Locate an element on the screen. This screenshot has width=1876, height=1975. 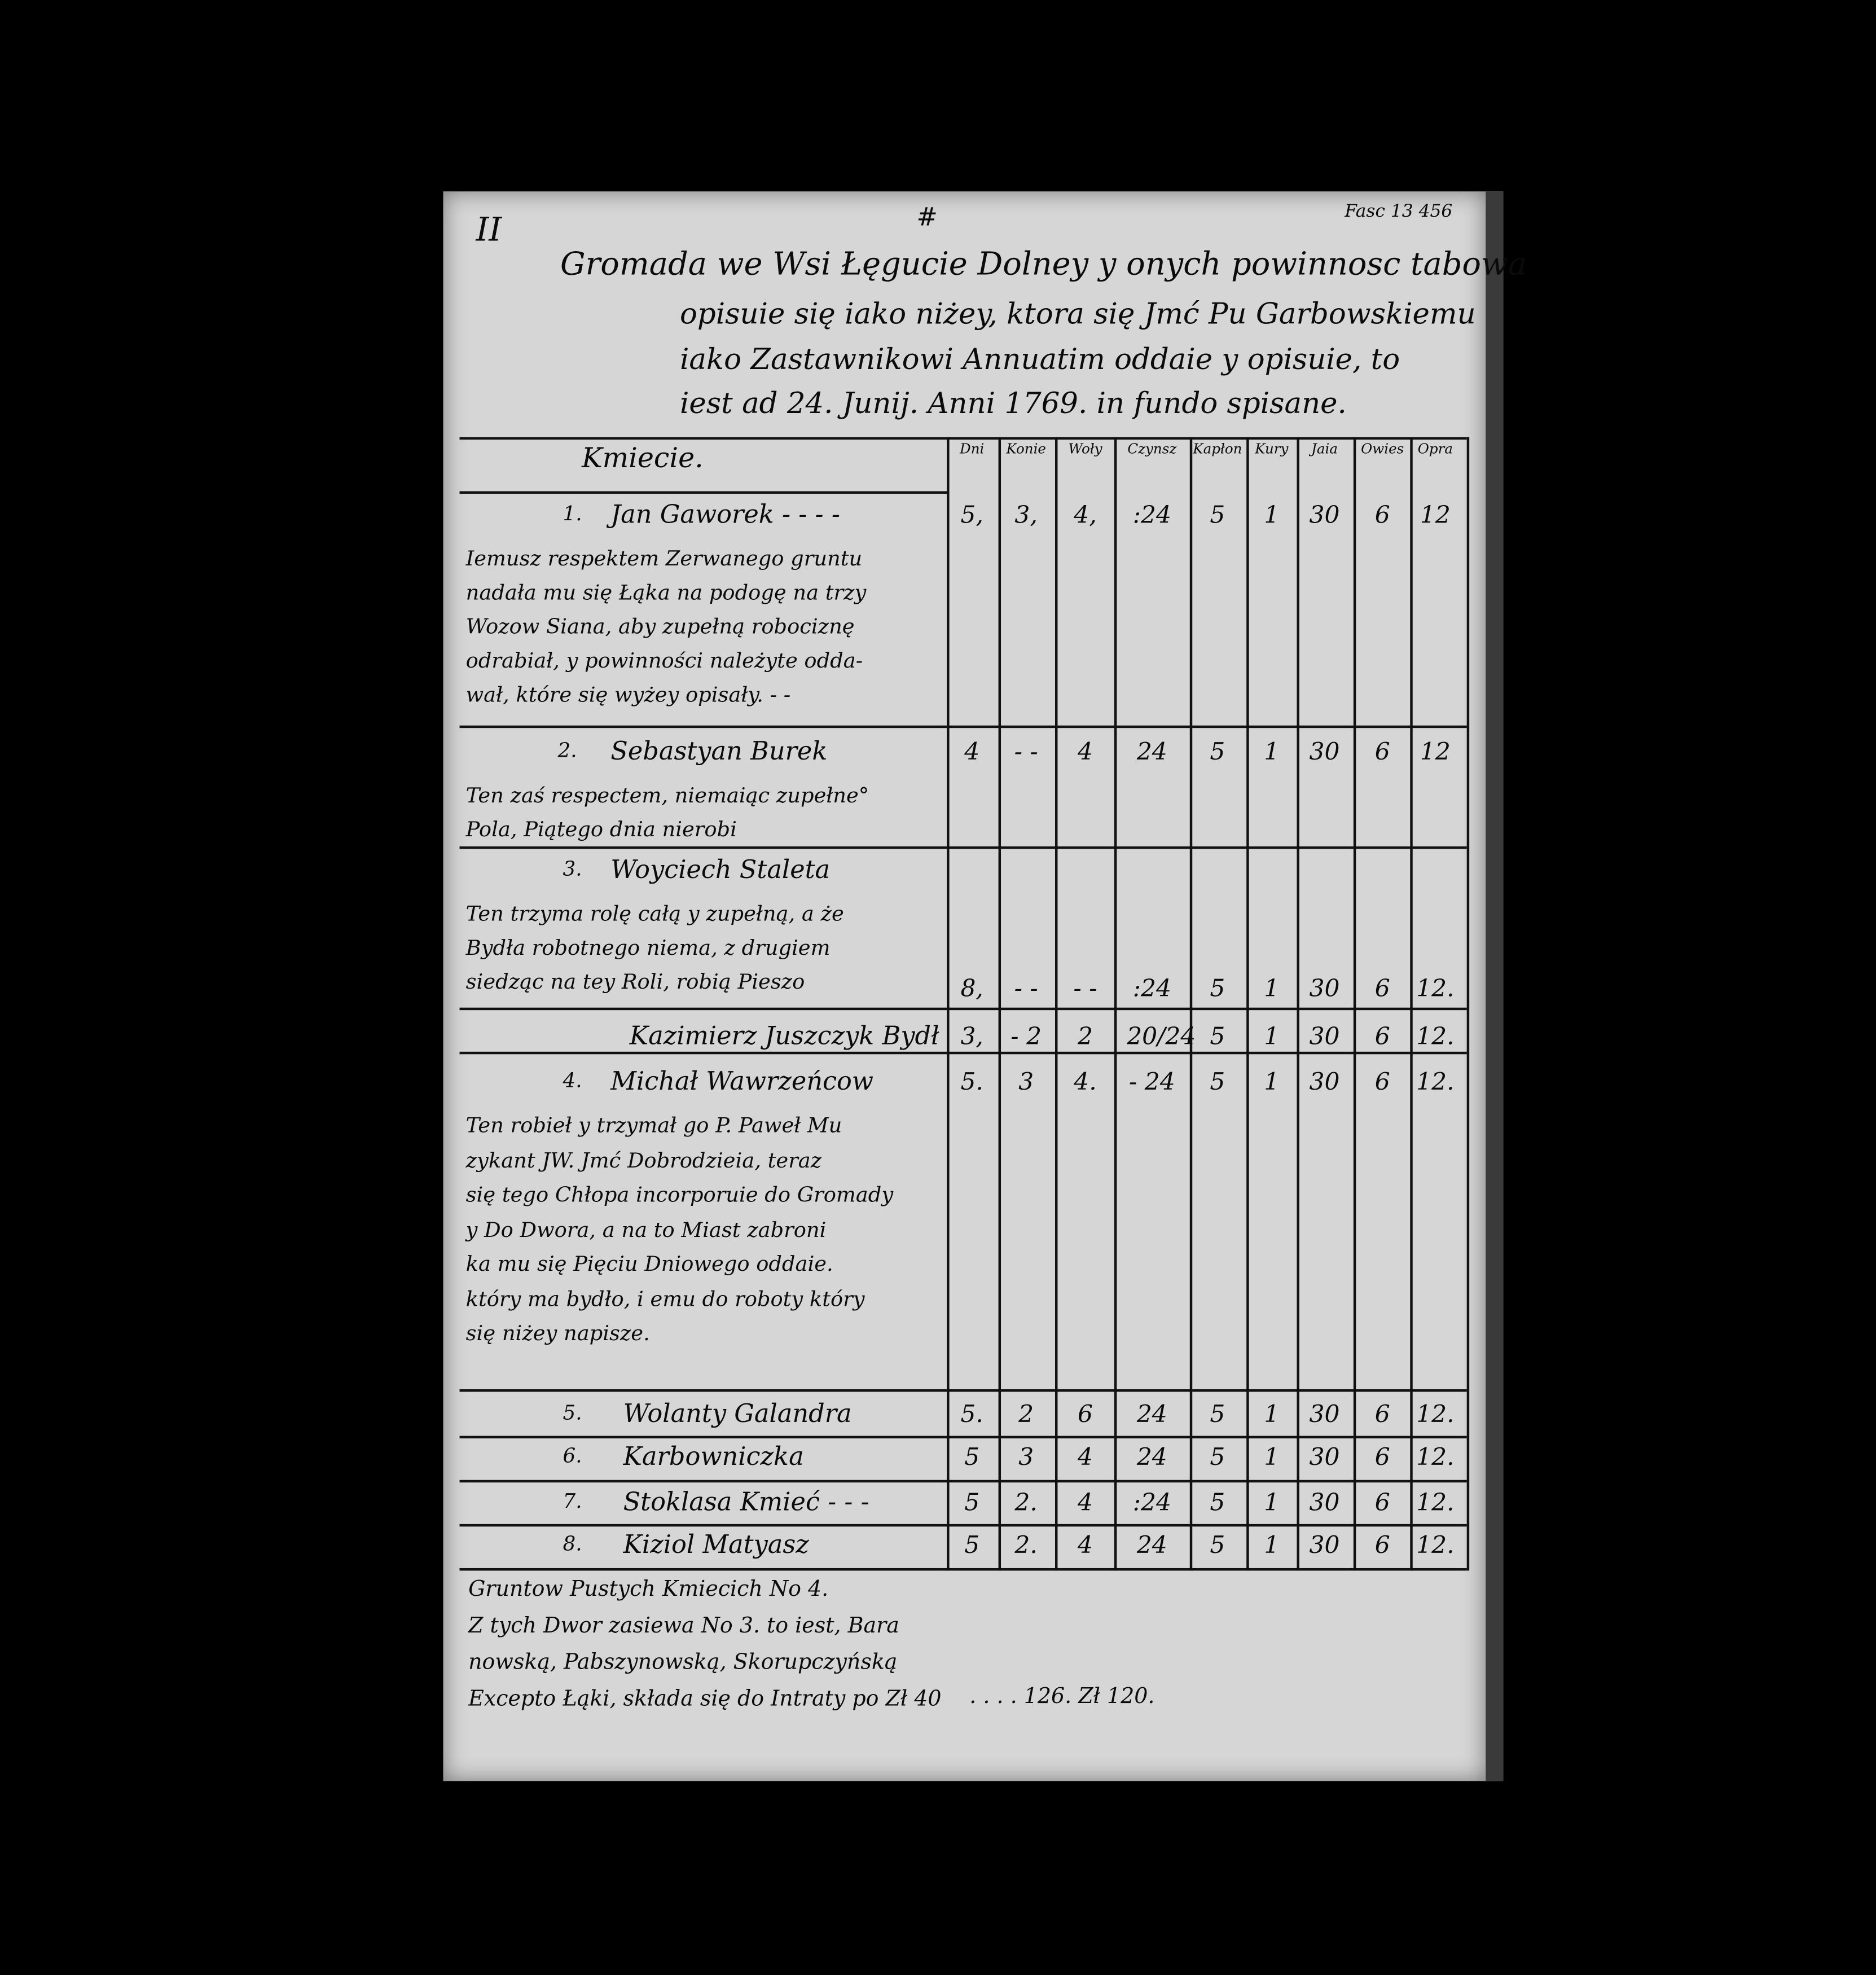
row-name: Jan Gaworek - - - - is located at coordinates (725, 513).